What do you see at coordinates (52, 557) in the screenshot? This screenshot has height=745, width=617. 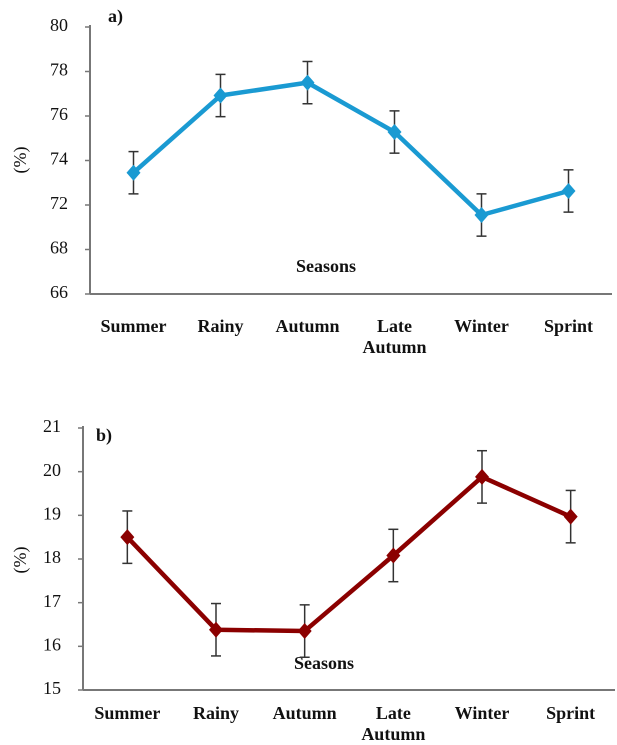 I see `y-tick-label: 18` at bounding box center [52, 557].